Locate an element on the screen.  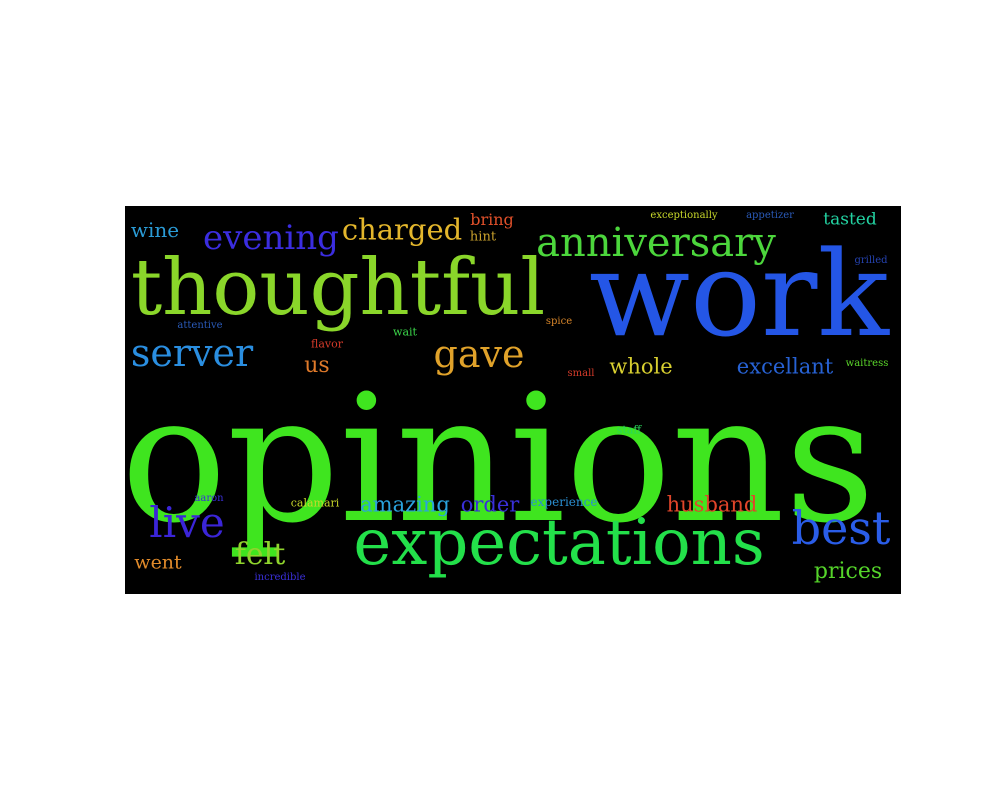
word-charged: charged is located at coordinates (402, 229).